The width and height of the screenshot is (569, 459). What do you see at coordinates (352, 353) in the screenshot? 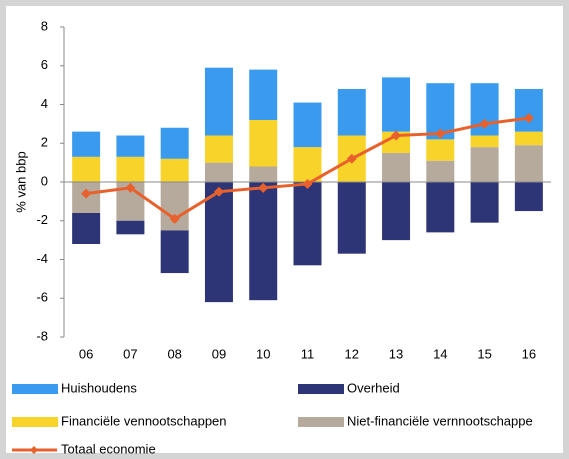
I see `x-tick-label: 12` at bounding box center [352, 353].